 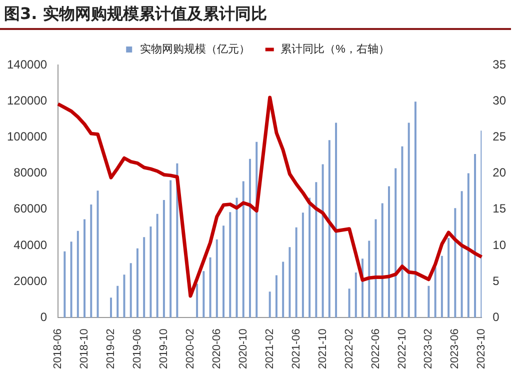 I want to click on y2-tick-label: 35, so click(x=499, y=64).